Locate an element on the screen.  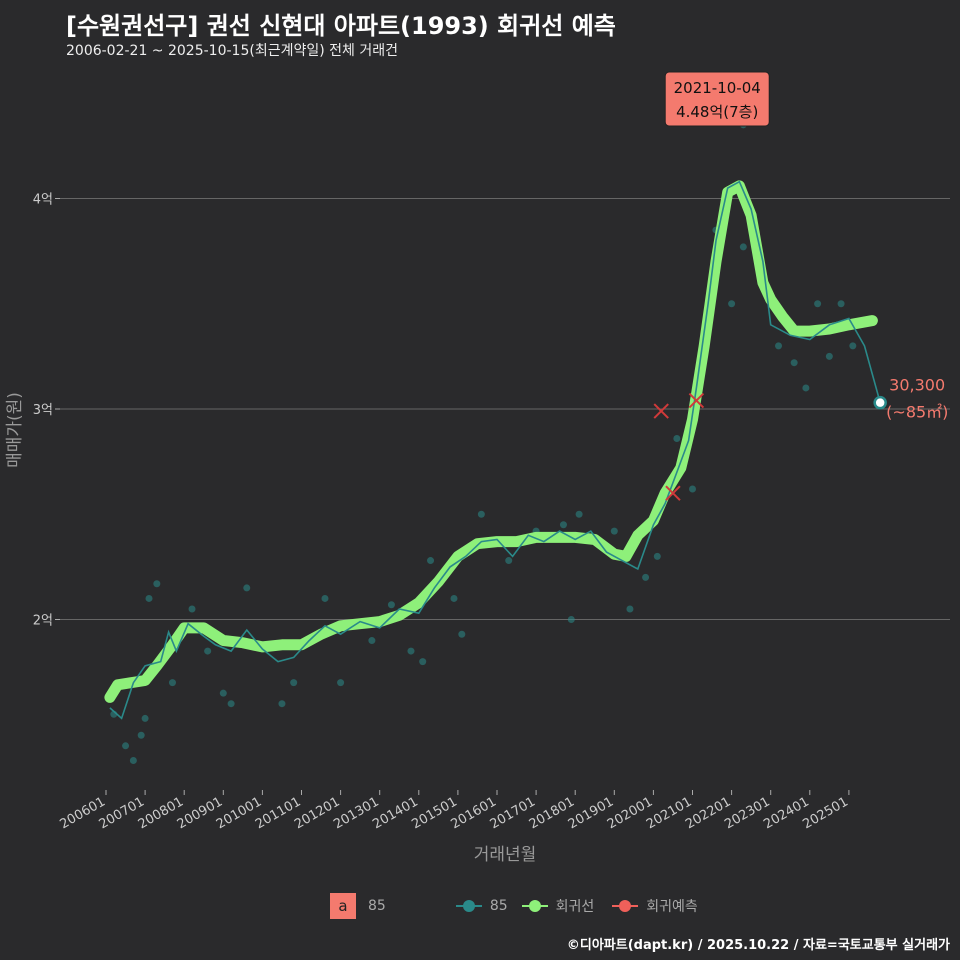
annotation-price: 4.48억(7층) is located at coordinates (717, 112).